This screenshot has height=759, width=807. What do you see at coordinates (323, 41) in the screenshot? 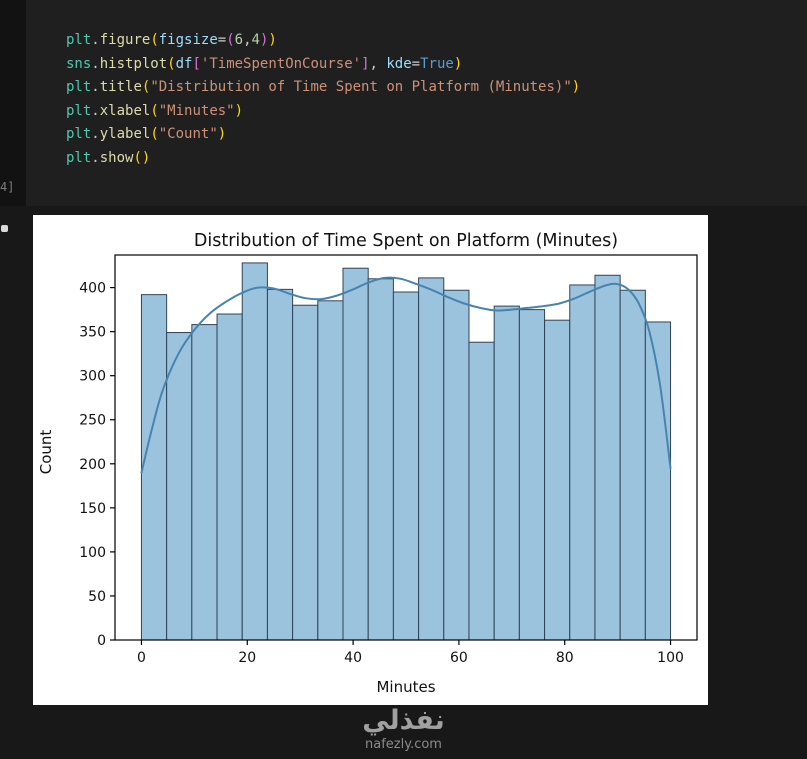
I see `code-line: plt.figure(figsize=(6,4))` at bounding box center [323, 41].